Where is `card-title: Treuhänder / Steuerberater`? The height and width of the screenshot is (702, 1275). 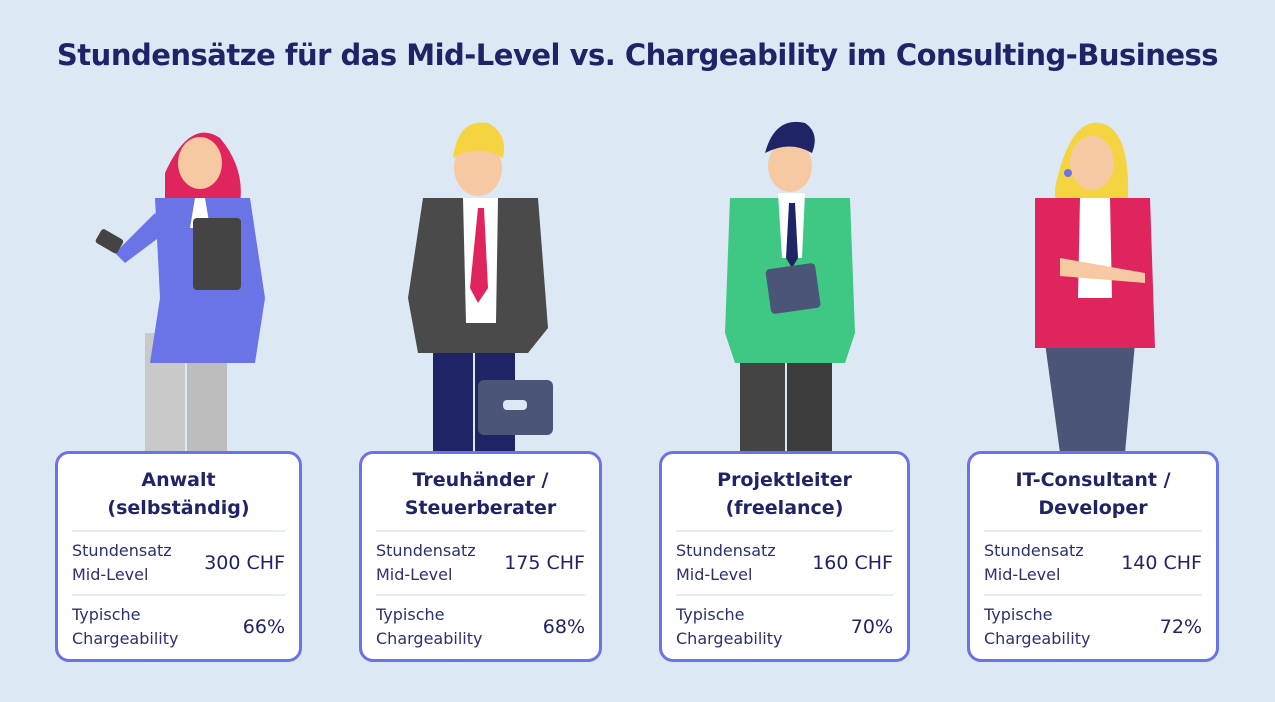 card-title: Treuhänder / Steuerberater is located at coordinates (480, 498).